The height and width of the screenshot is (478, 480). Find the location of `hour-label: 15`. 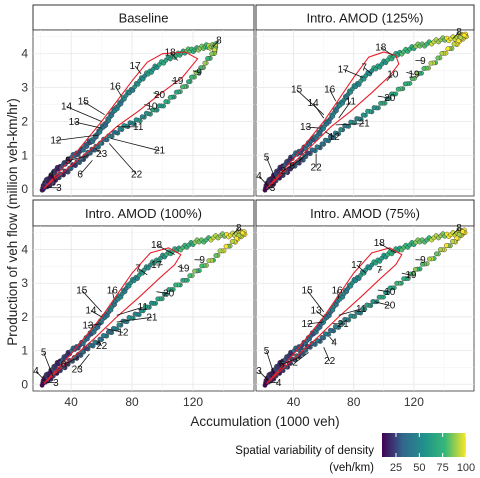

hour-label: 15 is located at coordinates (308, 290).